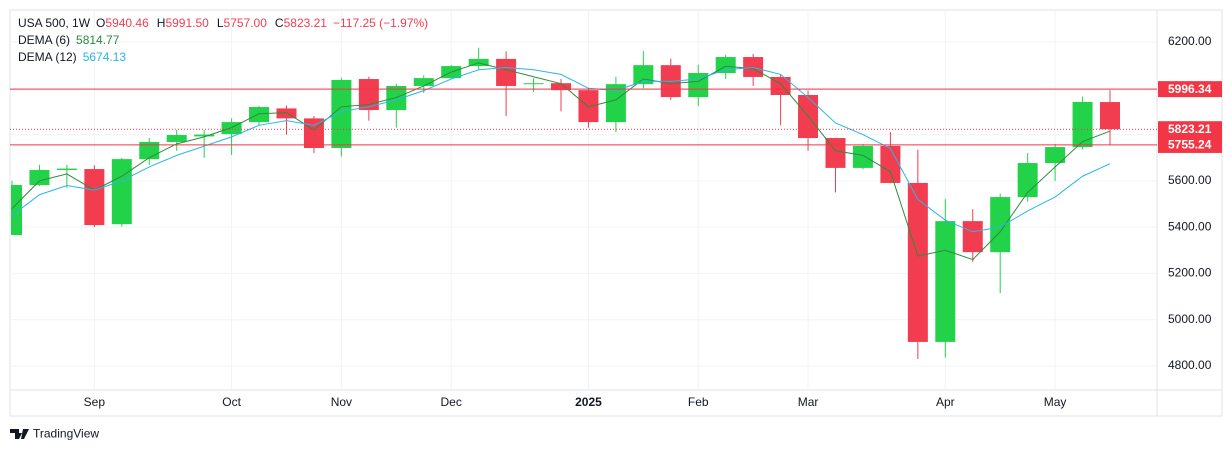 The image size is (1231, 452). What do you see at coordinates (808, 402) in the screenshot?
I see `x-tick-label: Mar` at bounding box center [808, 402].